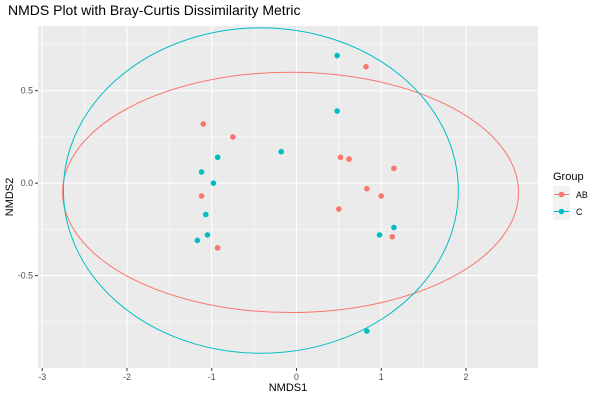 This screenshot has height=400, width=600. I want to click on y-axis-ticks: -0.5 0.0 0.5, so click(28, 183).